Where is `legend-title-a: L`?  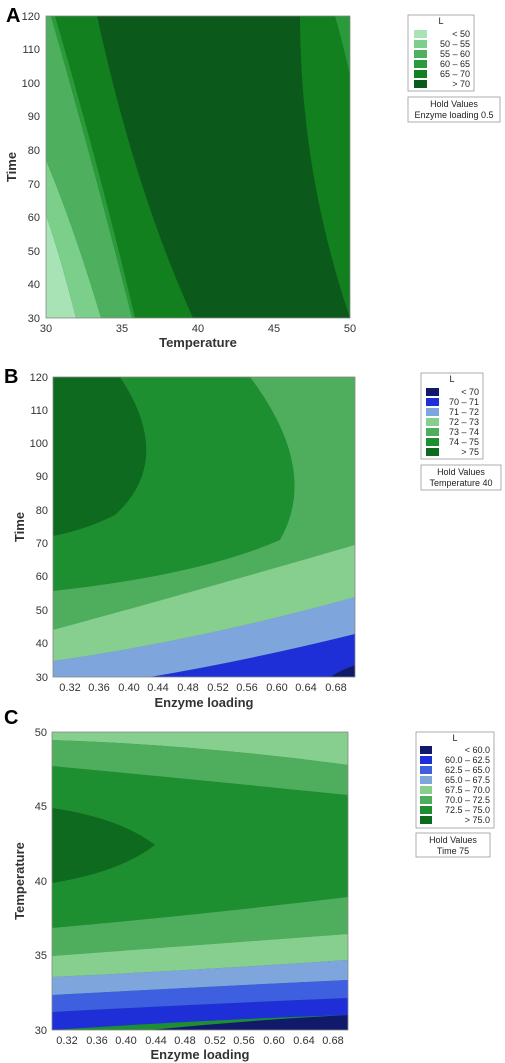
legend-title-a: L is located at coordinates (440, 21).